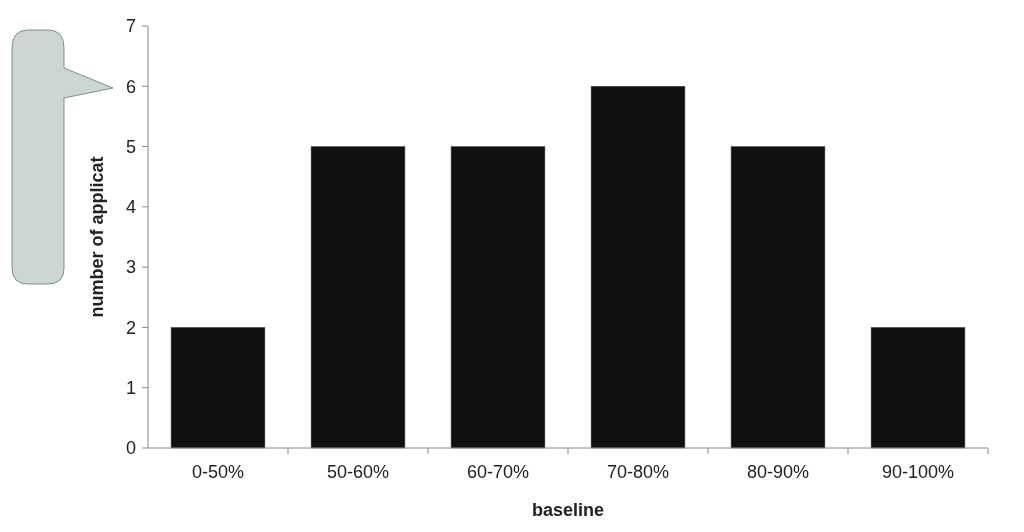  Describe the element at coordinates (130, 207) in the screenshot. I see `y-tick-label: 4` at that location.